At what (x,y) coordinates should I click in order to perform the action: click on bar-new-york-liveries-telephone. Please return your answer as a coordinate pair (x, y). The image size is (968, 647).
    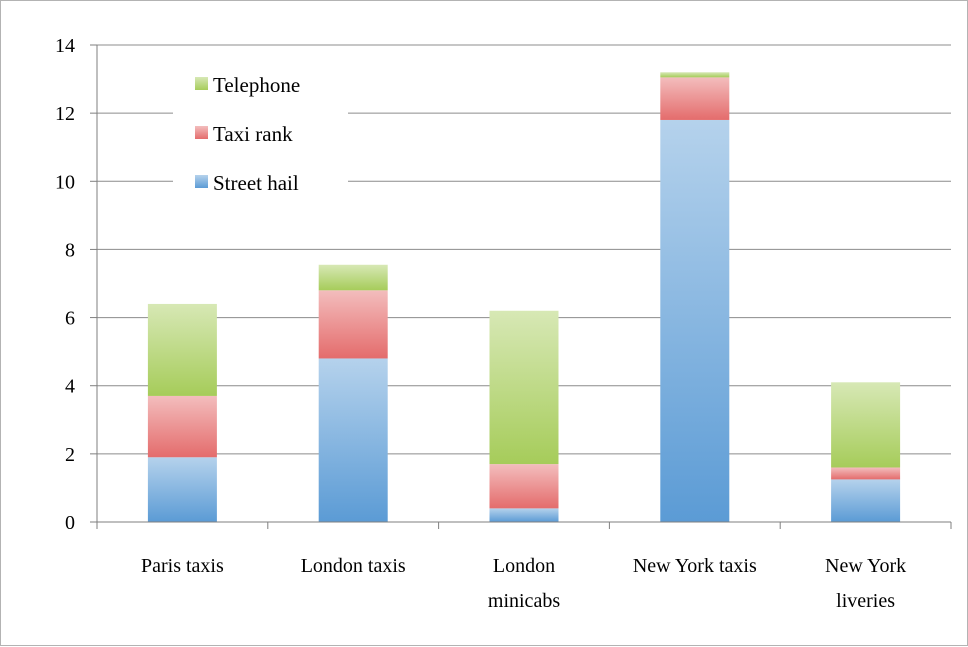
    Looking at the image, I should click on (866, 425).